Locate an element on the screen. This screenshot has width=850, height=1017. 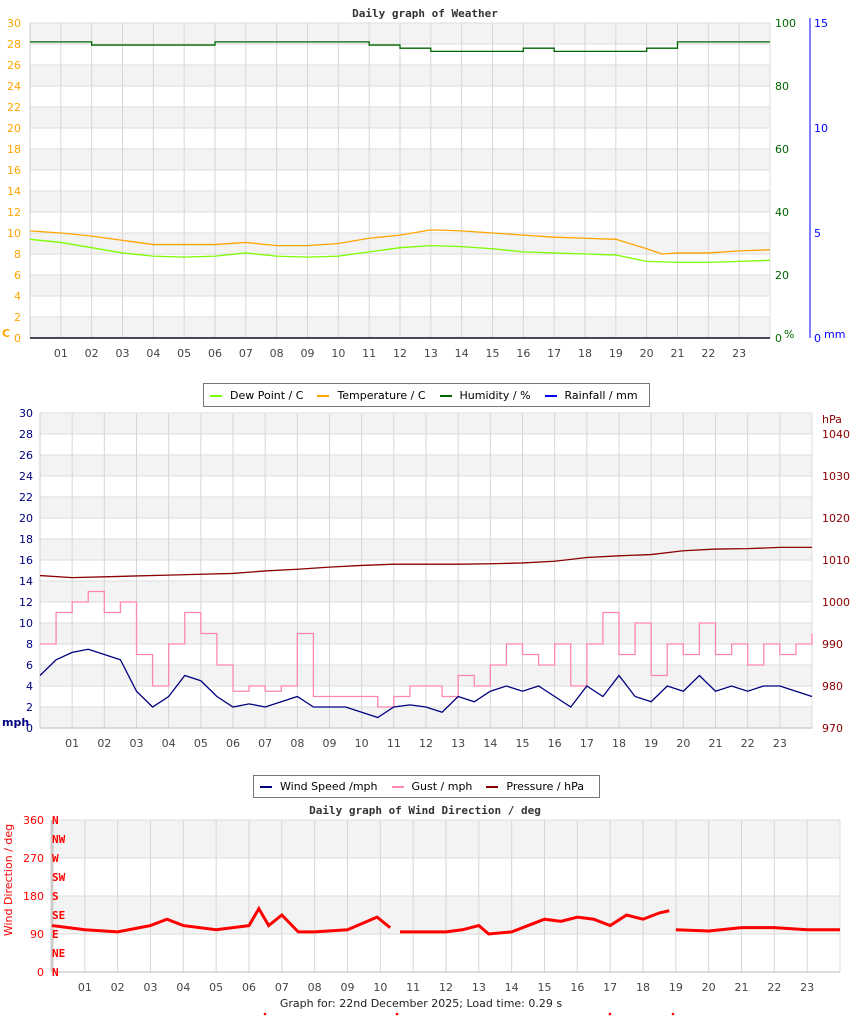
wind-tick-label: 6 is located at coordinates (29, 665).